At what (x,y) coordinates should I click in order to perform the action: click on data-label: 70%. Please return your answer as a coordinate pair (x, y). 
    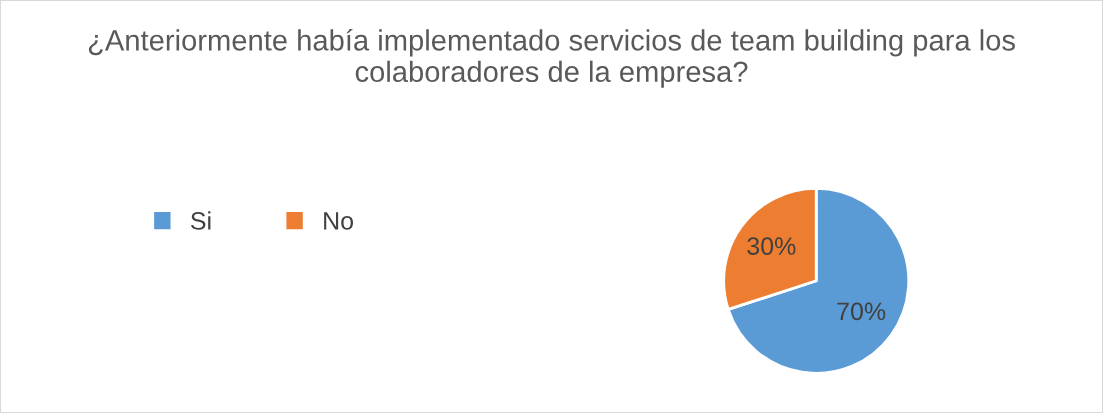
    Looking at the image, I should click on (861, 311).